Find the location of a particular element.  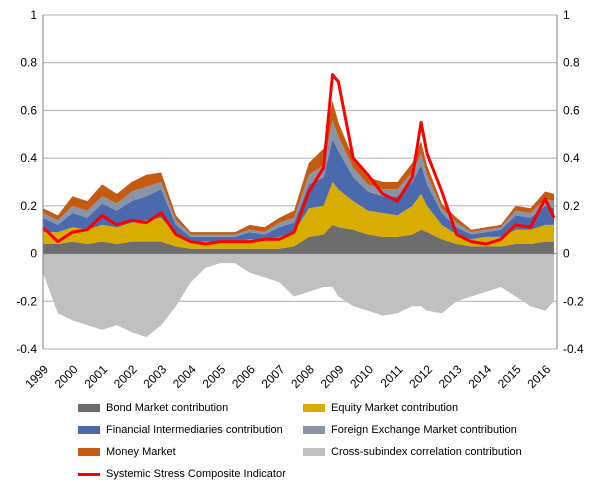

y-tick-label-right: 0.2 is located at coordinates (571, 206).